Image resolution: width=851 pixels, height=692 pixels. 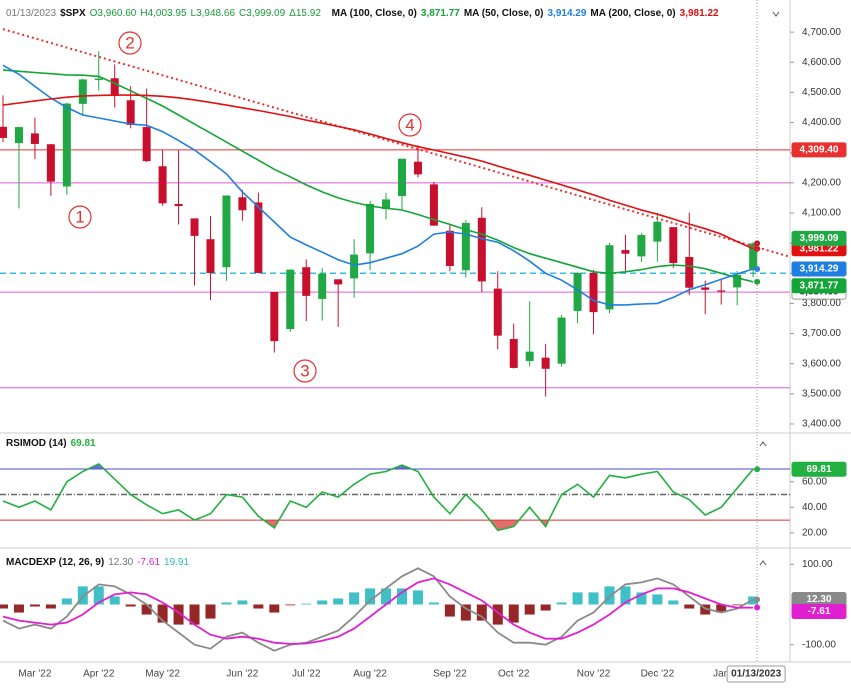 What do you see at coordinates (594, 674) in the screenshot?
I see `x-tick-label: Nov '22` at bounding box center [594, 674].